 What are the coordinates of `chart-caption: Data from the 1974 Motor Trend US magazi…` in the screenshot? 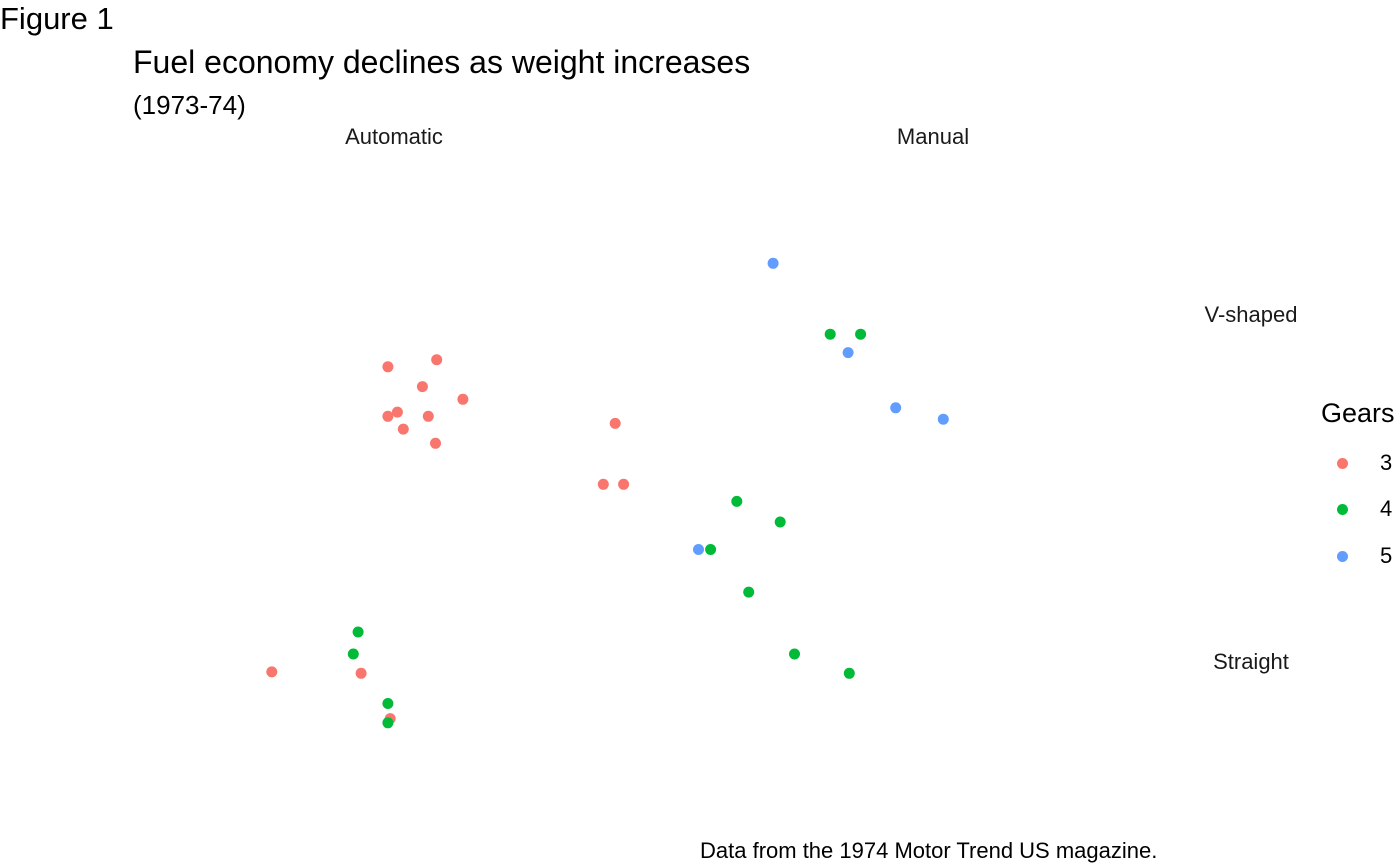 It's located at (929, 850).